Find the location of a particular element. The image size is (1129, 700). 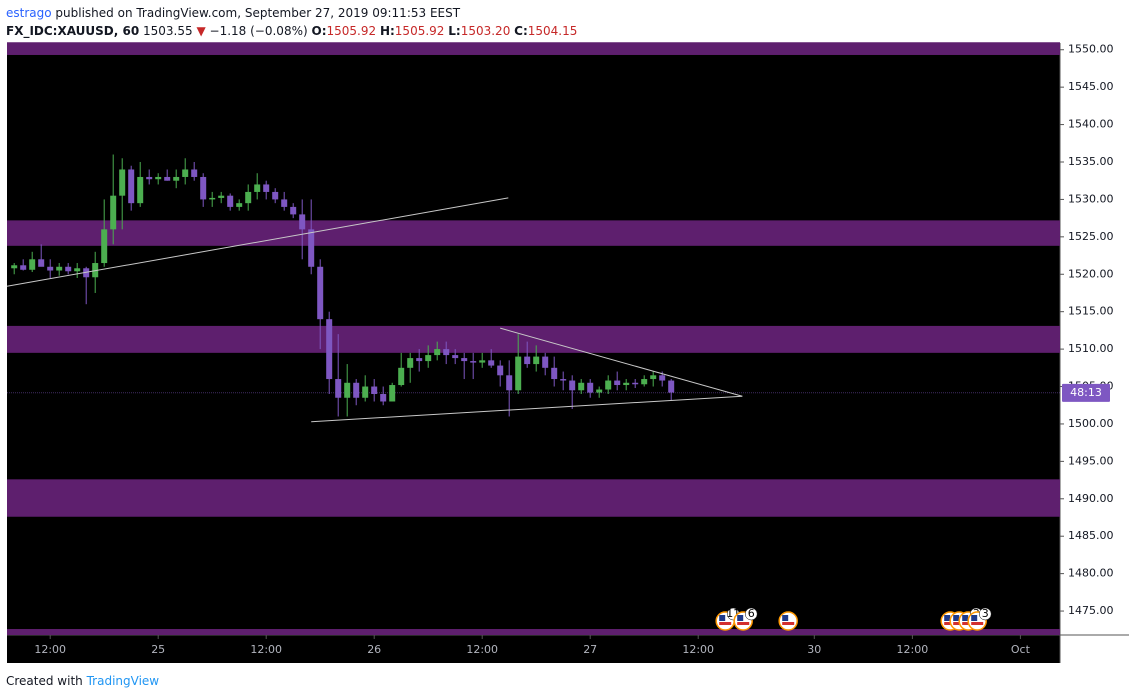

y-tick-label: 1510.00 is located at coordinates (1091, 348).